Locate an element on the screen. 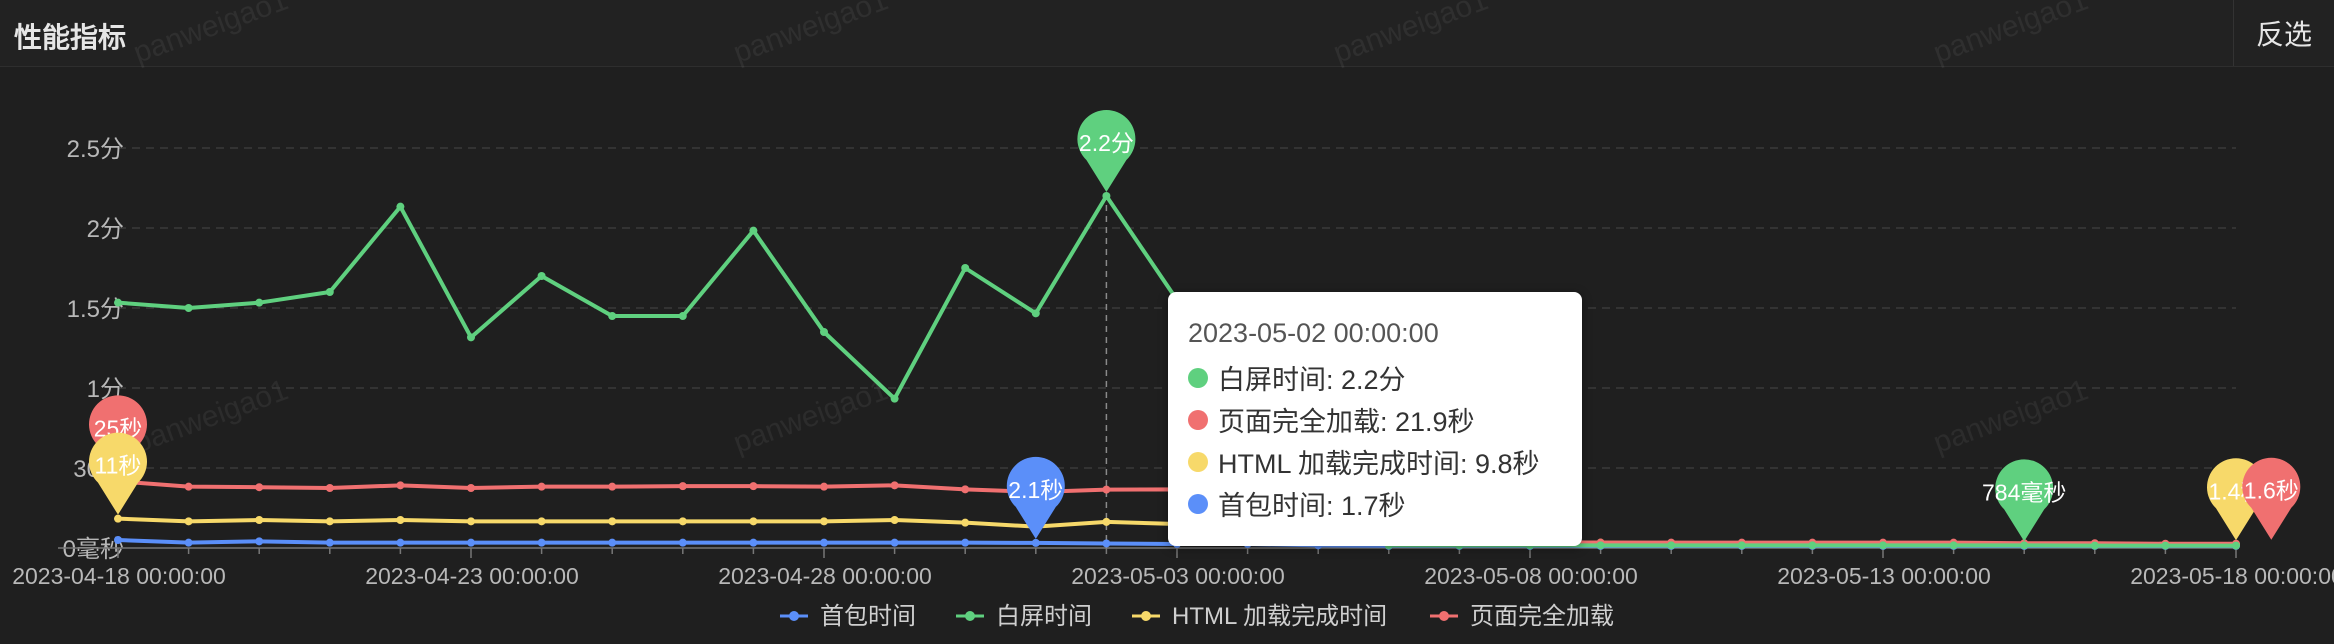  tooltip-row-label: 页面完全加载: 21.9秒 is located at coordinates (1346, 422).